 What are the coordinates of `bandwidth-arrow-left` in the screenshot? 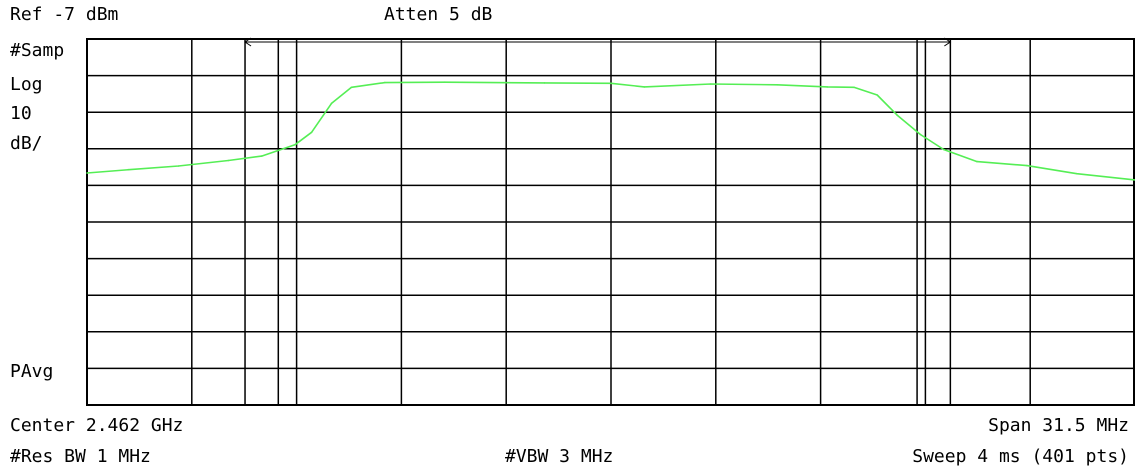 It's located at (248, 42).